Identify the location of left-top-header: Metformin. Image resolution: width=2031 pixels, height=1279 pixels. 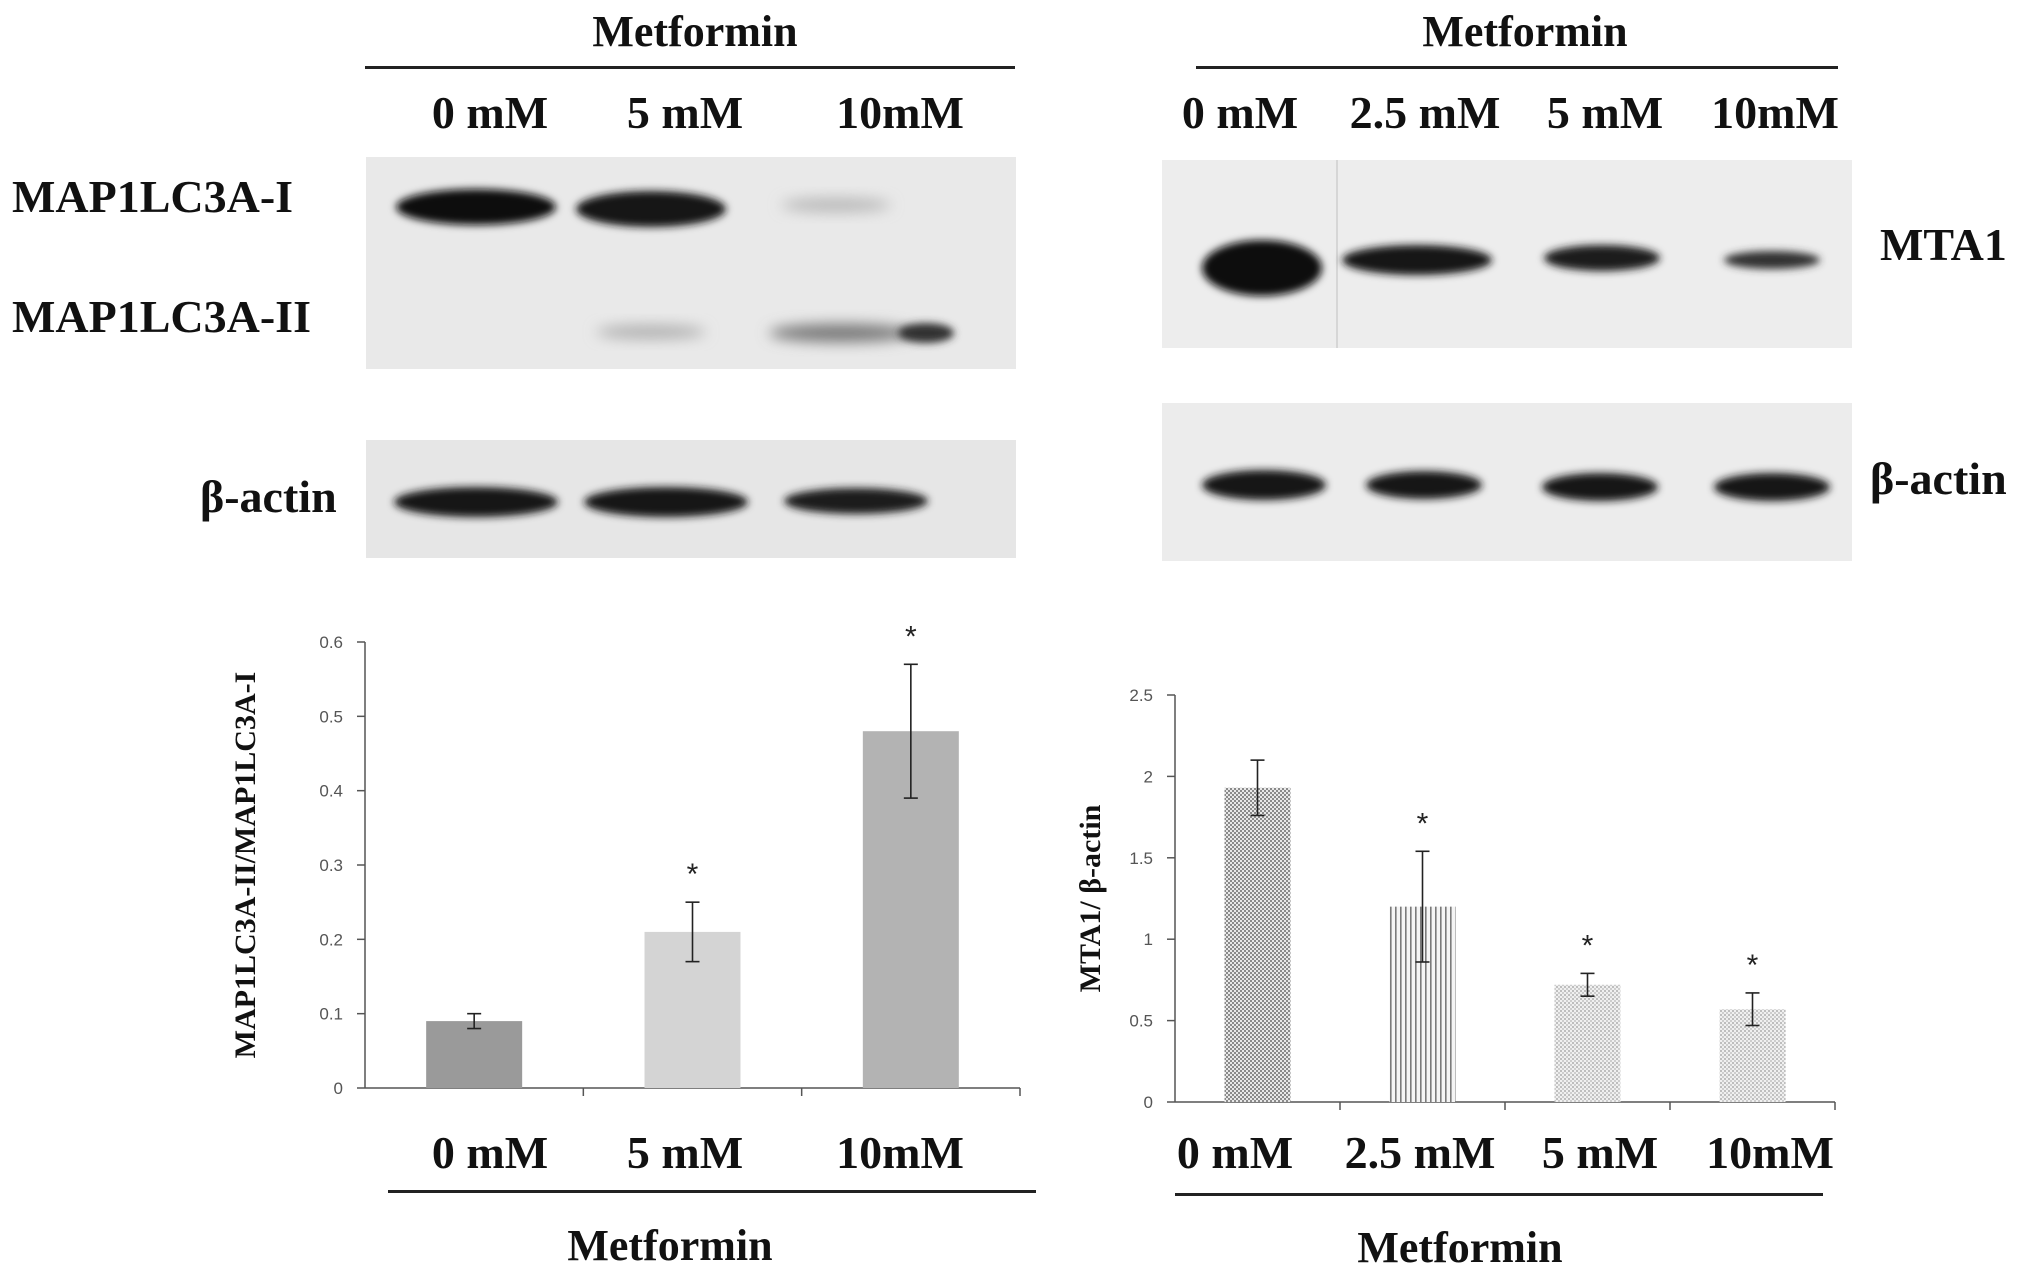
(695, 31).